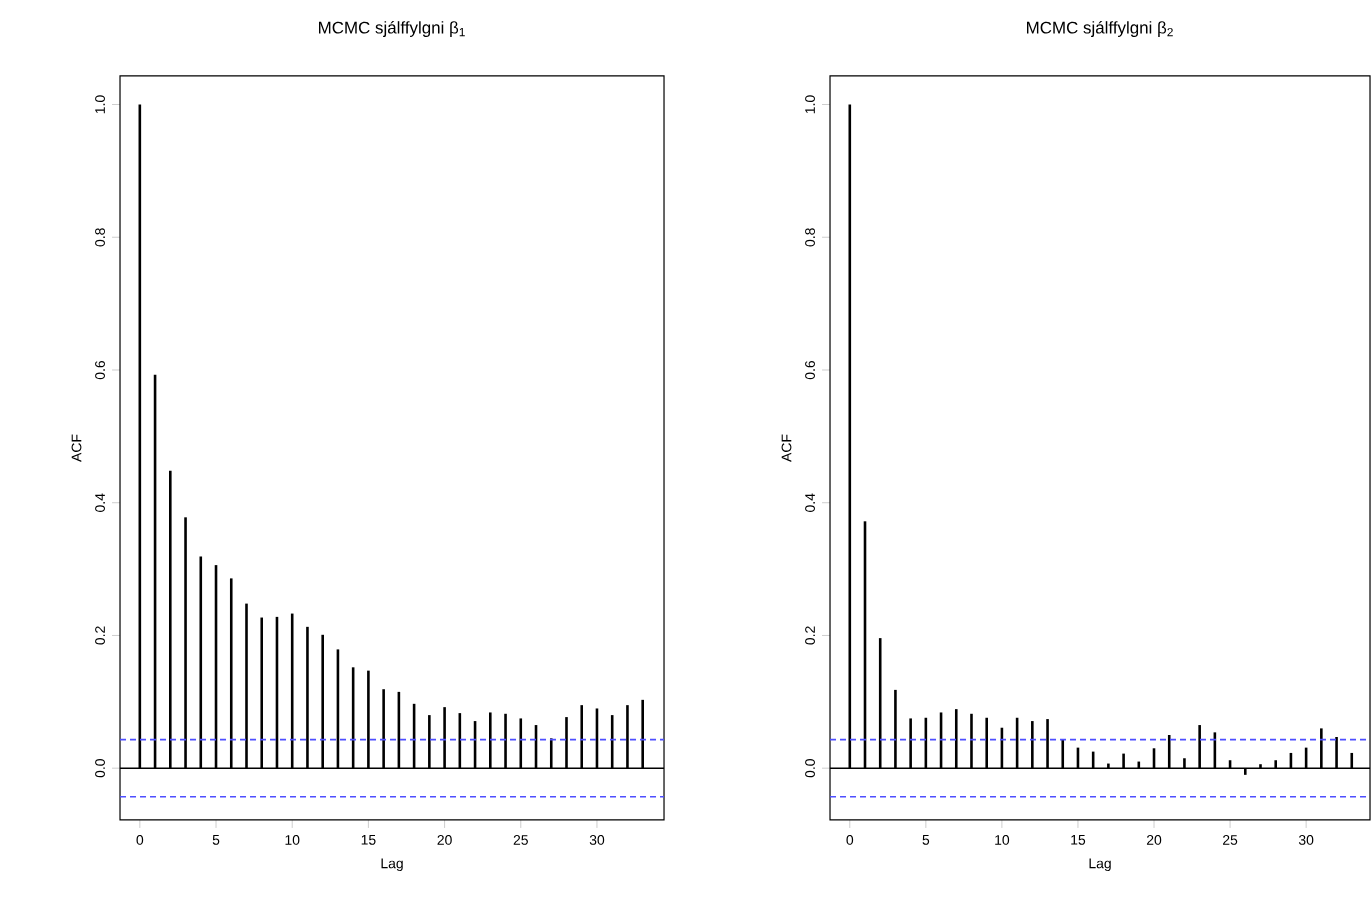 This screenshot has width=1372, height=924. Describe the element at coordinates (1100, 28) in the screenshot. I see `chart-title: MCMC sjálffylgni β$_{2}$` at that location.